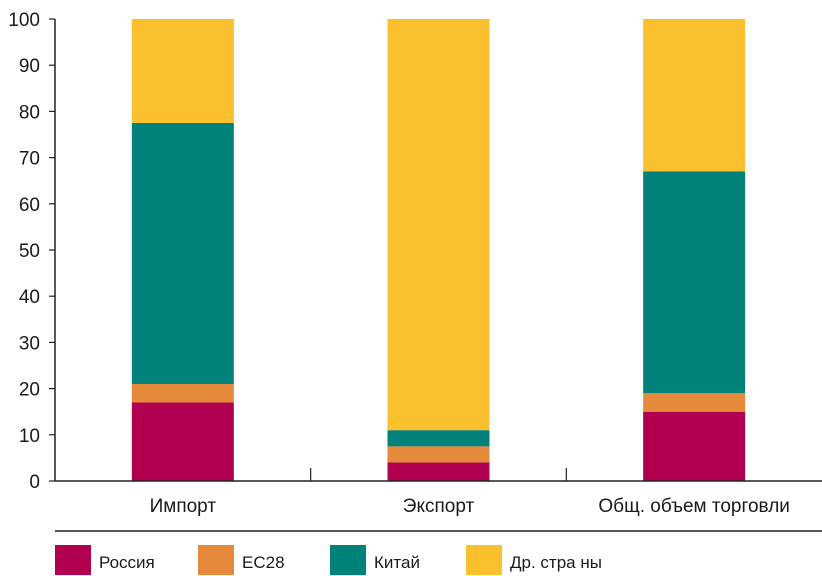  What do you see at coordinates (29, 251) in the screenshot?
I see `y-tick-label-50: 50` at bounding box center [29, 251].